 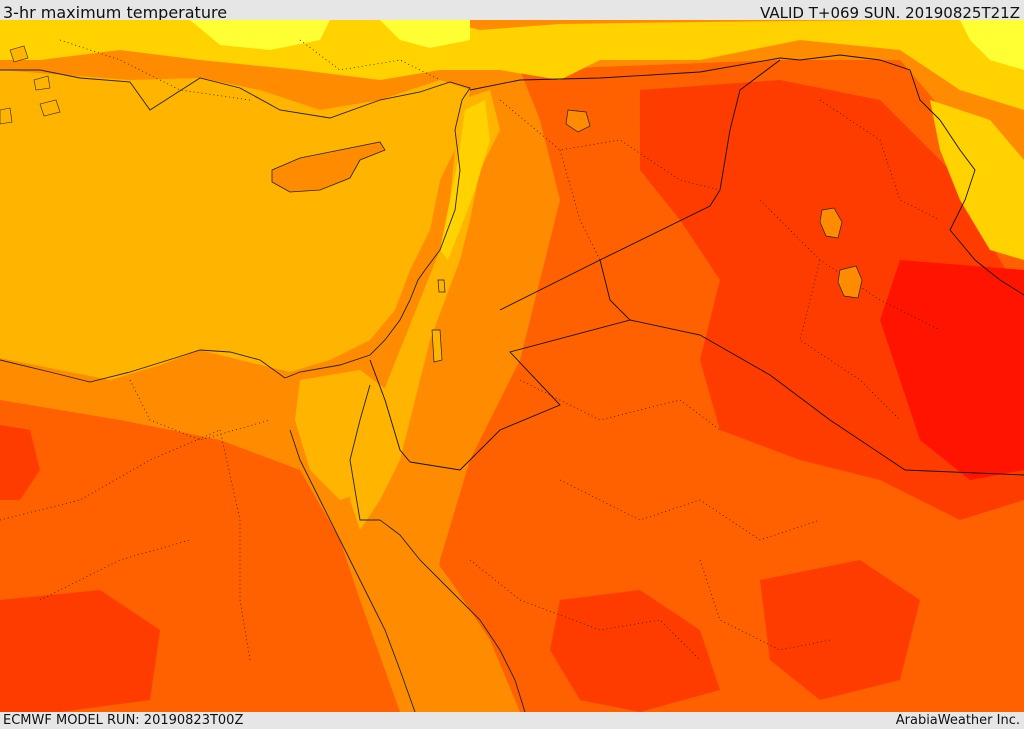 What do you see at coordinates (123, 720) in the screenshot?
I see `model-run-label: ECMWF MODEL RUN: 20190823T00Z` at bounding box center [123, 720].